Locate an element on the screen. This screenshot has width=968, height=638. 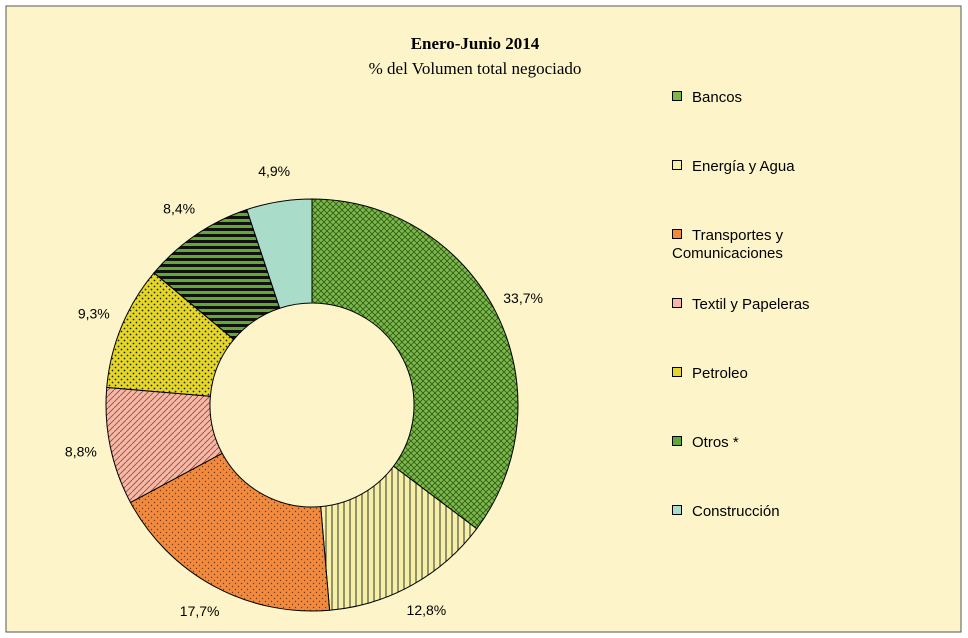
legend-item: Petroleo is located at coordinates (757, 374).